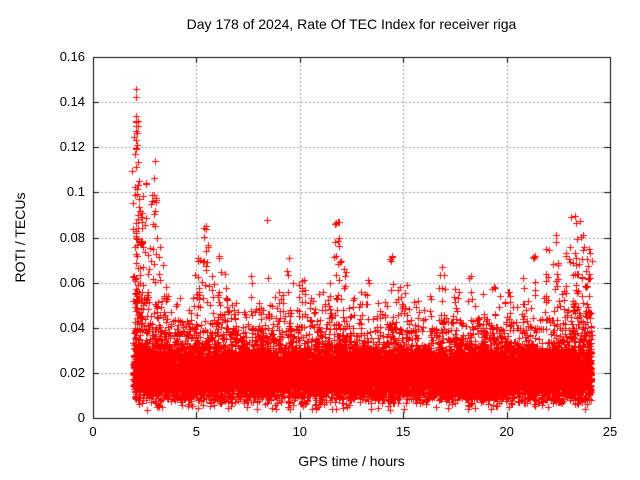  I want to click on y-tick-label-0.08: 0.08, so click(72, 237).